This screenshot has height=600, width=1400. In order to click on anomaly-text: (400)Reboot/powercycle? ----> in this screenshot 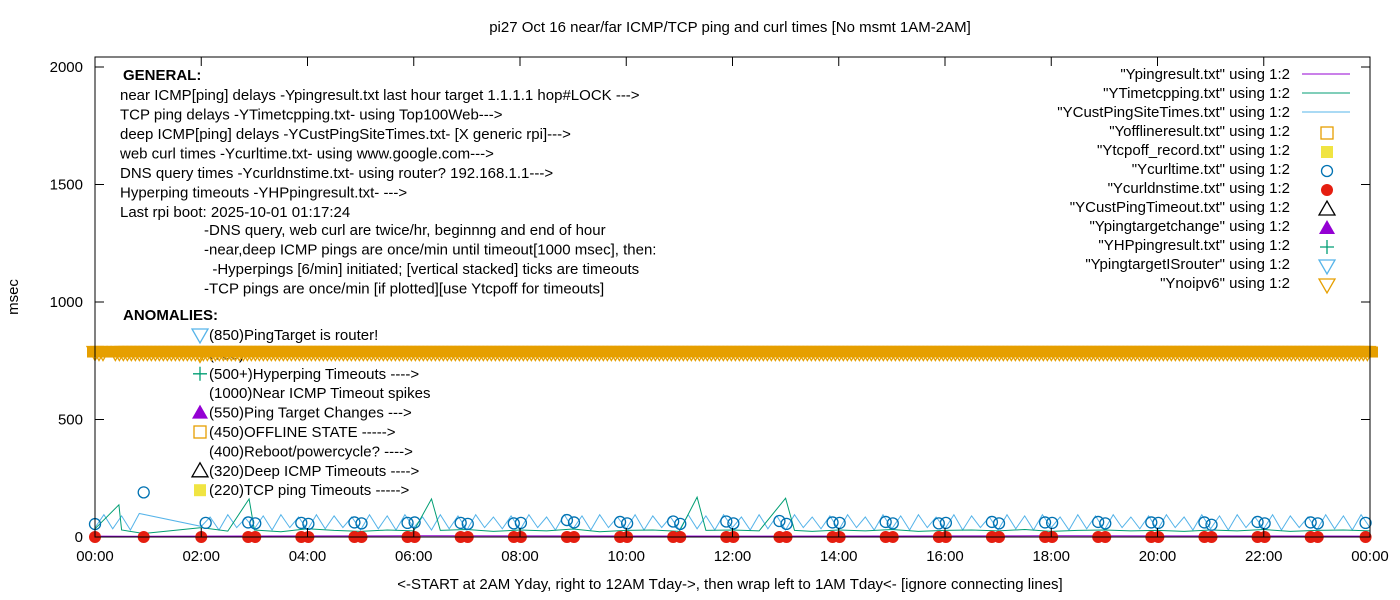, I will do `click(311, 451)`.